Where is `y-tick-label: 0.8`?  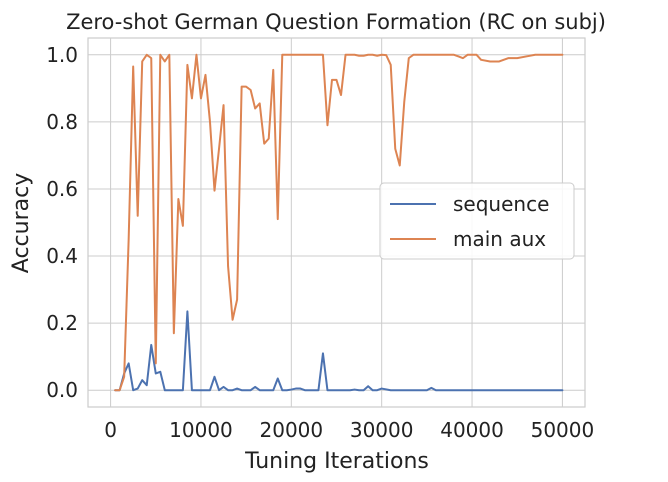 y-tick-label: 0.8 is located at coordinates (62, 122).